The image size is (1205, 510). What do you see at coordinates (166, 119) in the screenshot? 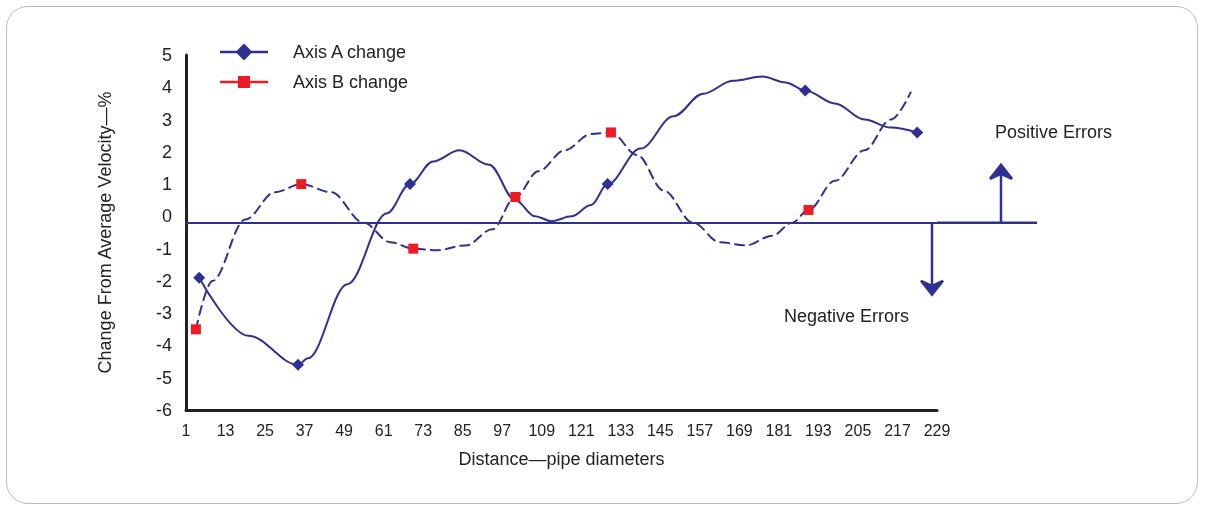
I see `y-tick-label: 3` at bounding box center [166, 119].